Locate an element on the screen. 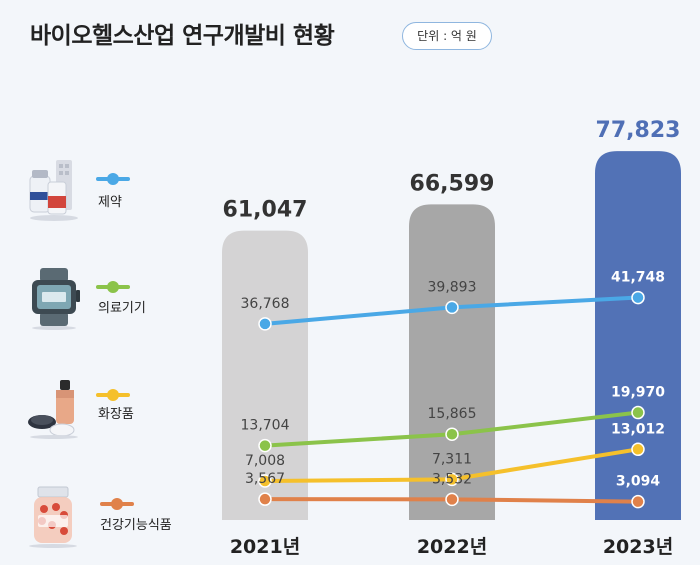 This screenshot has height=565, width=700. data-label: 3,532 is located at coordinates (452, 479).